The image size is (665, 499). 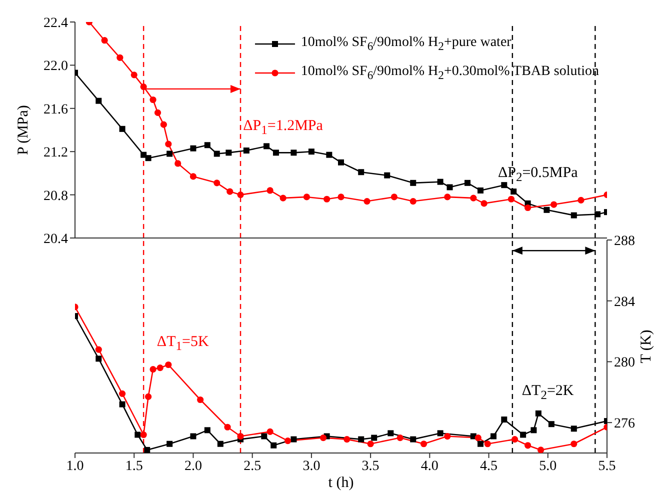 What do you see at coordinates (489, 466) in the screenshot?
I see `x-tick-label: 4.5` at bounding box center [489, 466].